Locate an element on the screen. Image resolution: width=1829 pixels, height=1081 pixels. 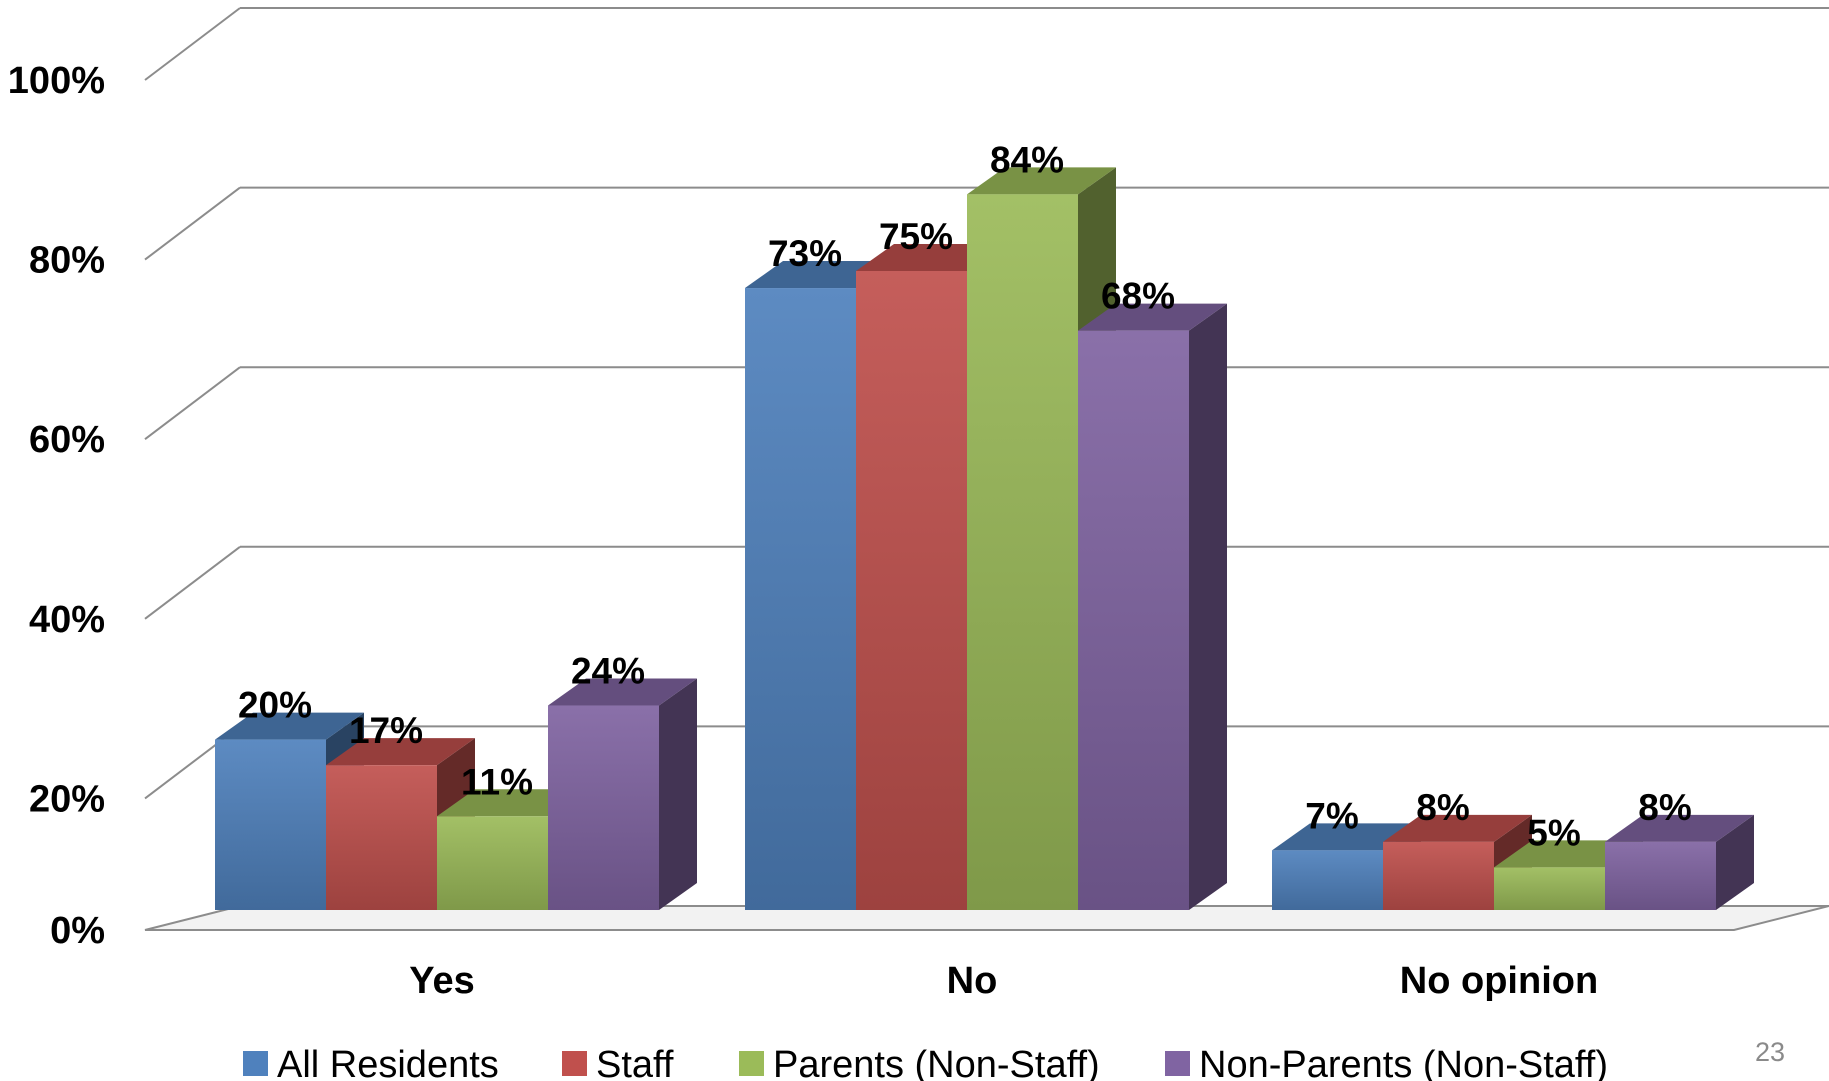
legend-item: Staff is located at coordinates (618, 1062).